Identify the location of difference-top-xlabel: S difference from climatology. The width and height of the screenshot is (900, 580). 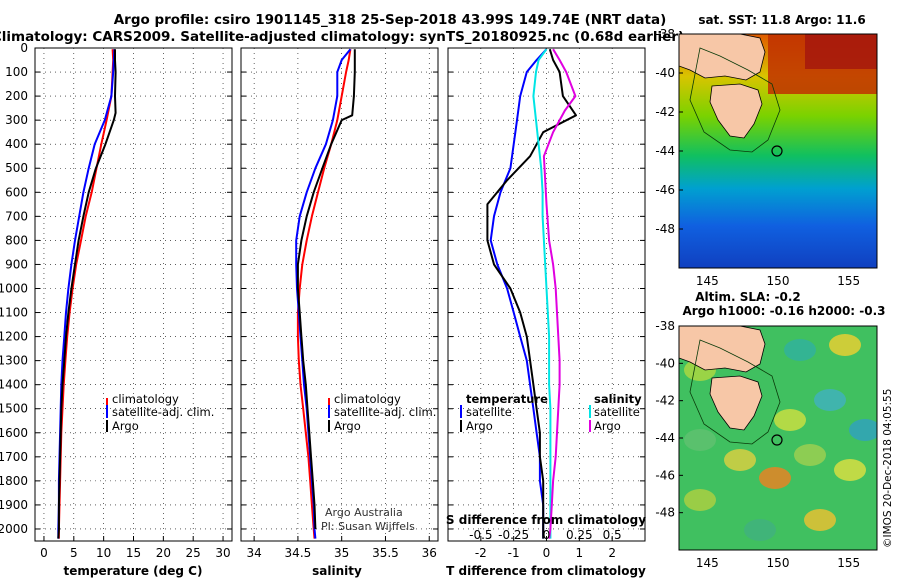
(546, 520).